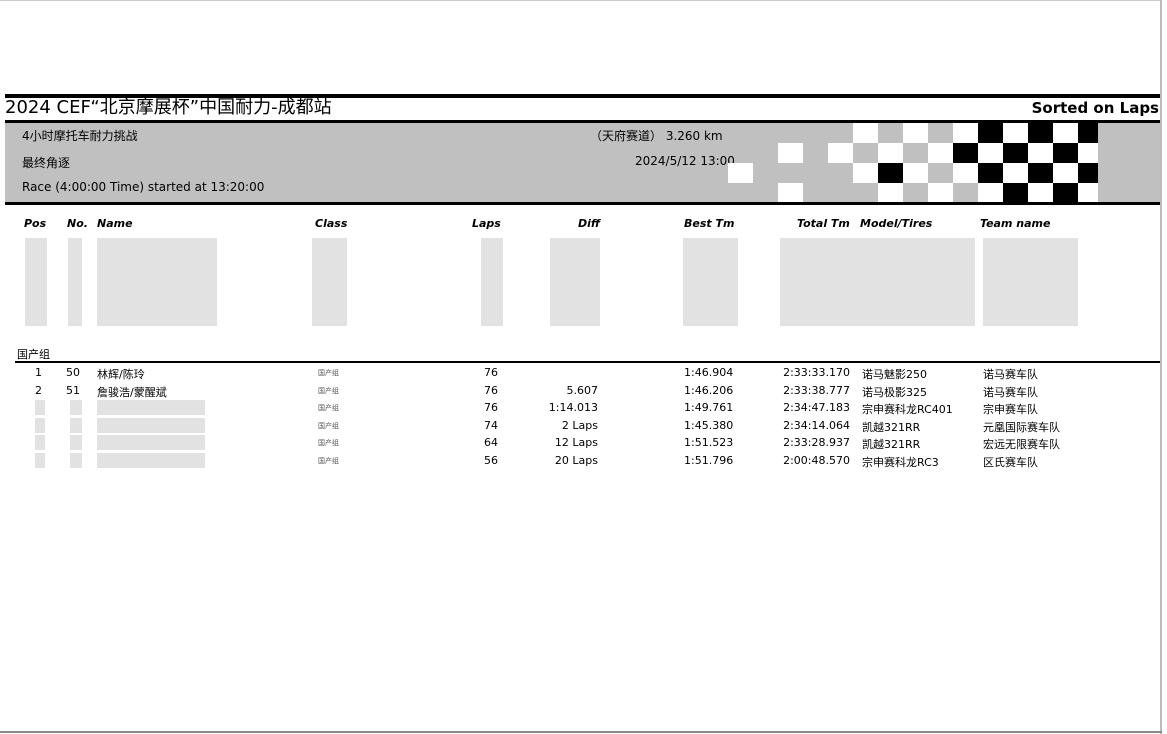  What do you see at coordinates (656, 136) in the screenshot?
I see `track-info: （天府赛道） 3.260 km` at bounding box center [656, 136].